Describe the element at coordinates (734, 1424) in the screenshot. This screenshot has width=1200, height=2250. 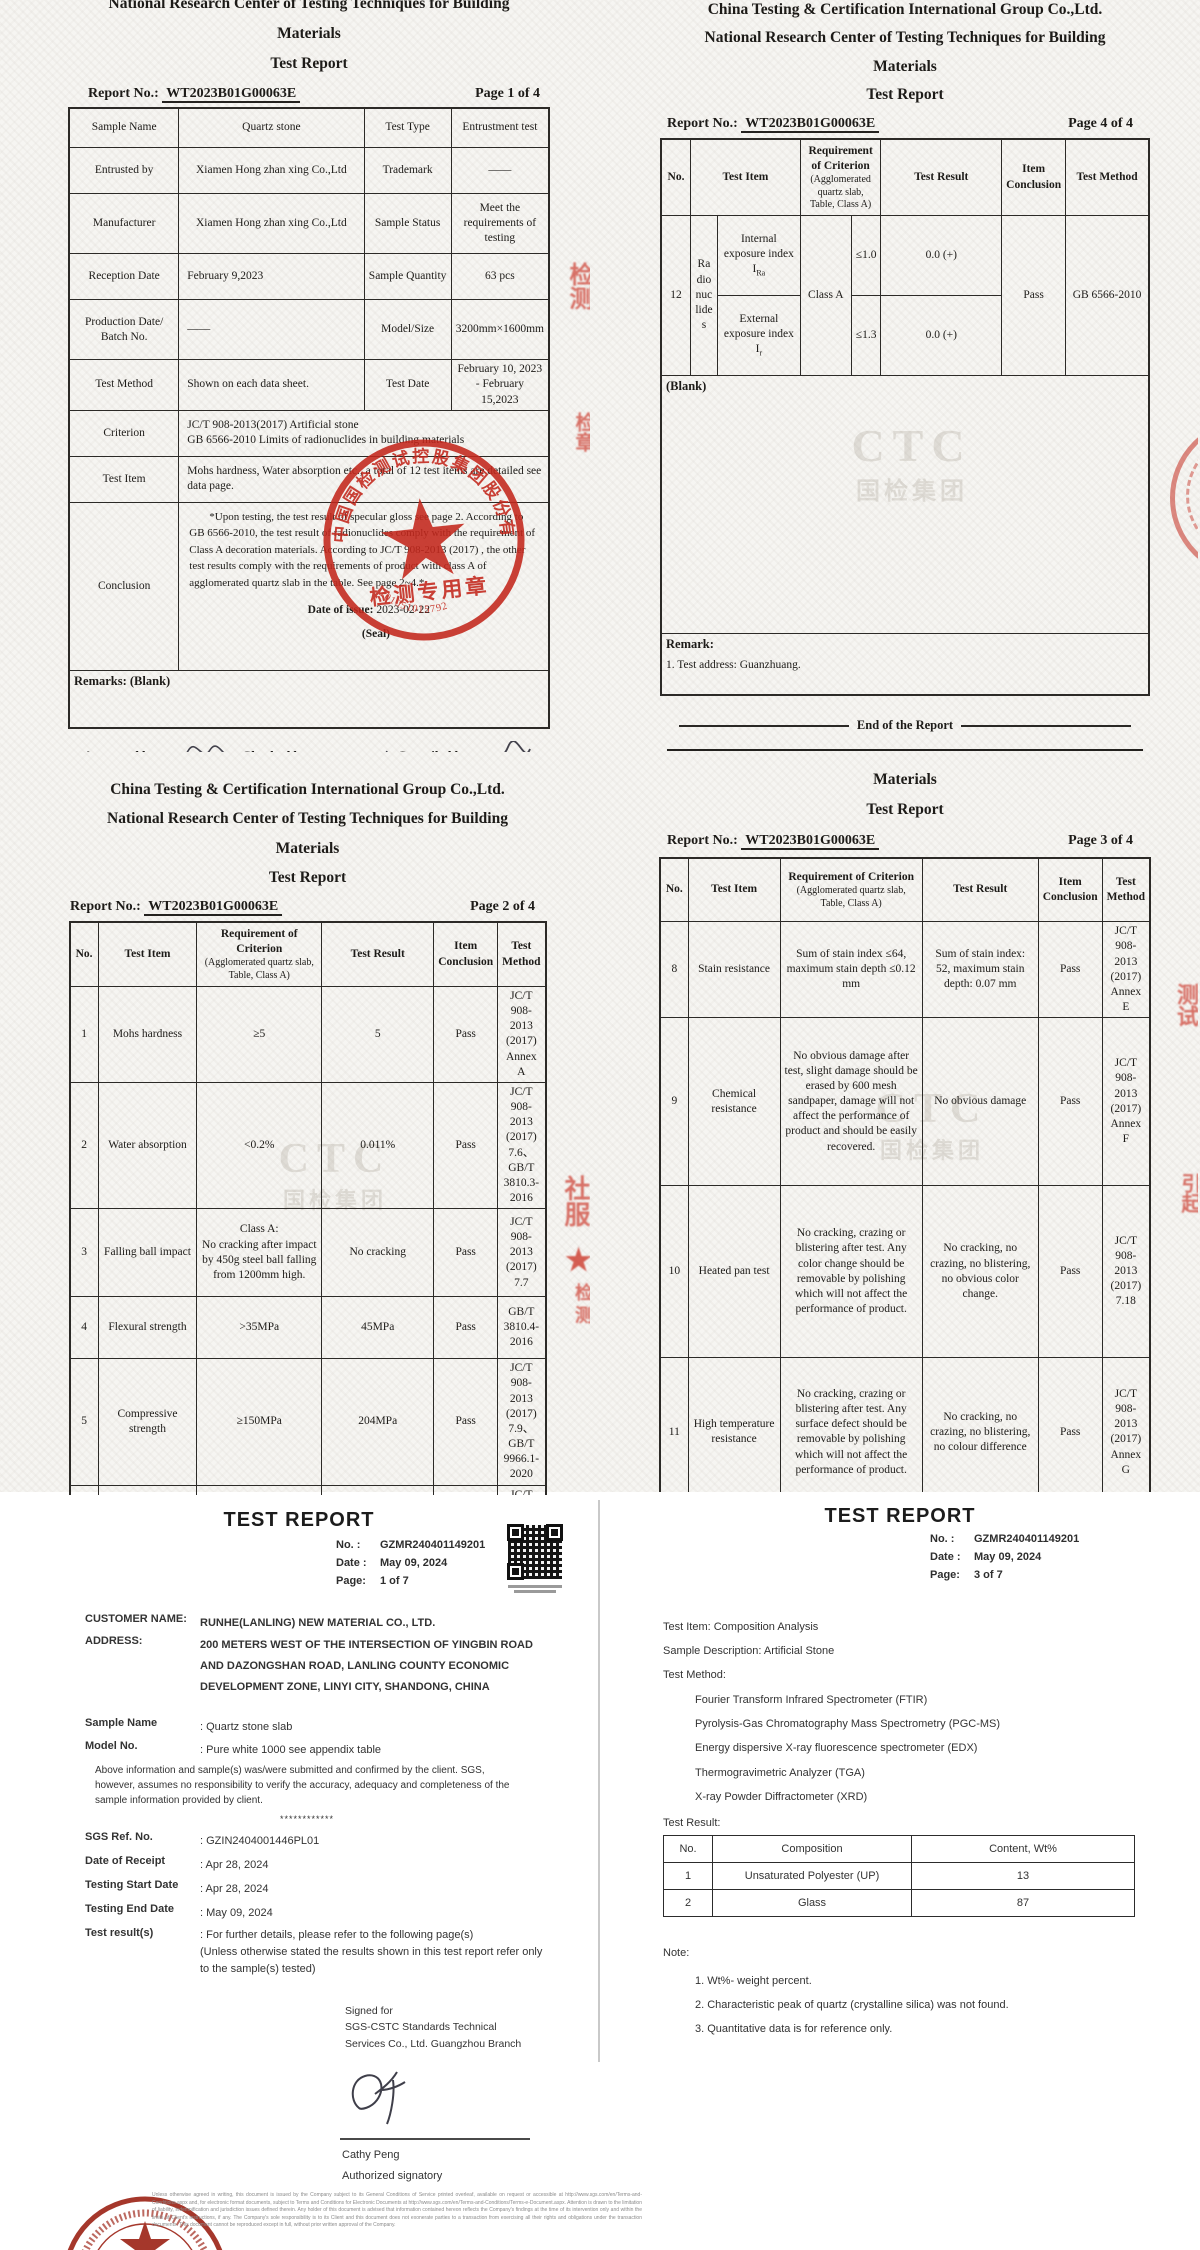
I see `row-item: High temperature resistance` at that location.